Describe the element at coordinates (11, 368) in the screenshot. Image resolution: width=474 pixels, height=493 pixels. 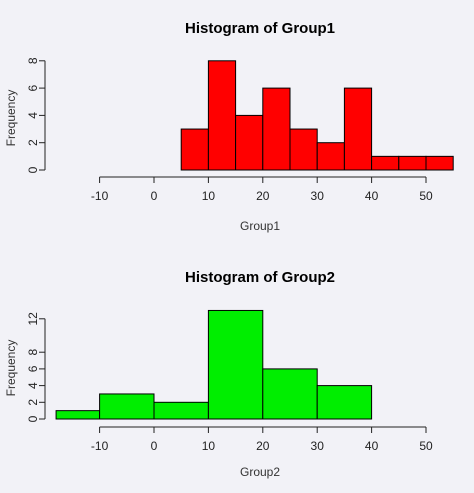
I see `chart2-y-axis-label: Frequency` at that location.